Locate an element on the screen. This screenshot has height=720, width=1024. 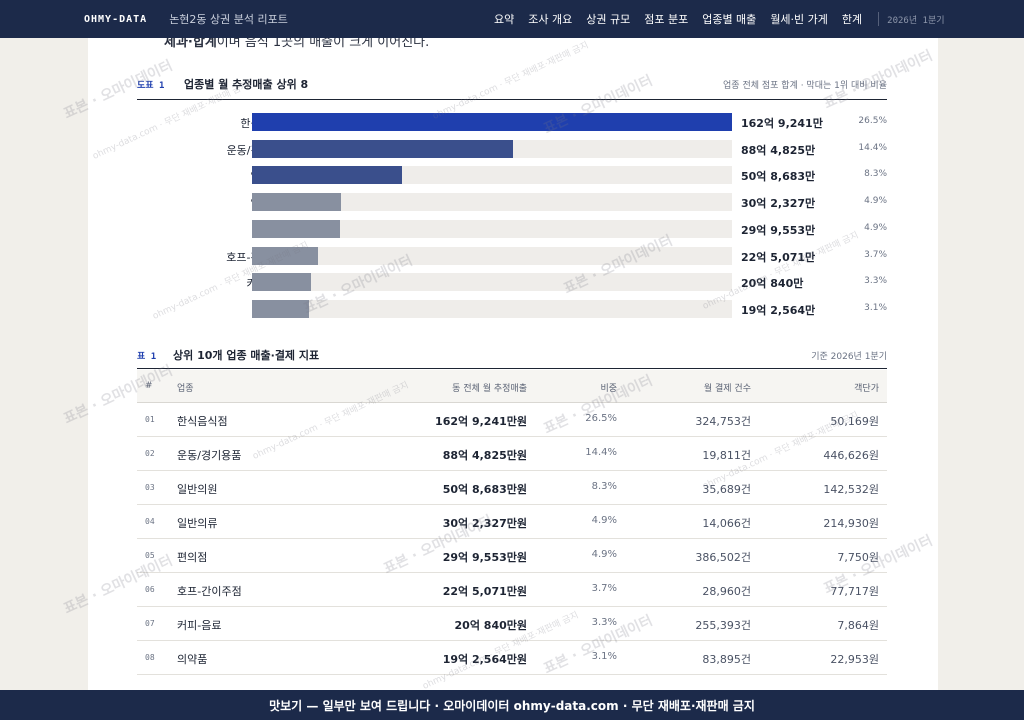
table-note: 기준 2026년 1분기 is located at coordinates (849, 357).